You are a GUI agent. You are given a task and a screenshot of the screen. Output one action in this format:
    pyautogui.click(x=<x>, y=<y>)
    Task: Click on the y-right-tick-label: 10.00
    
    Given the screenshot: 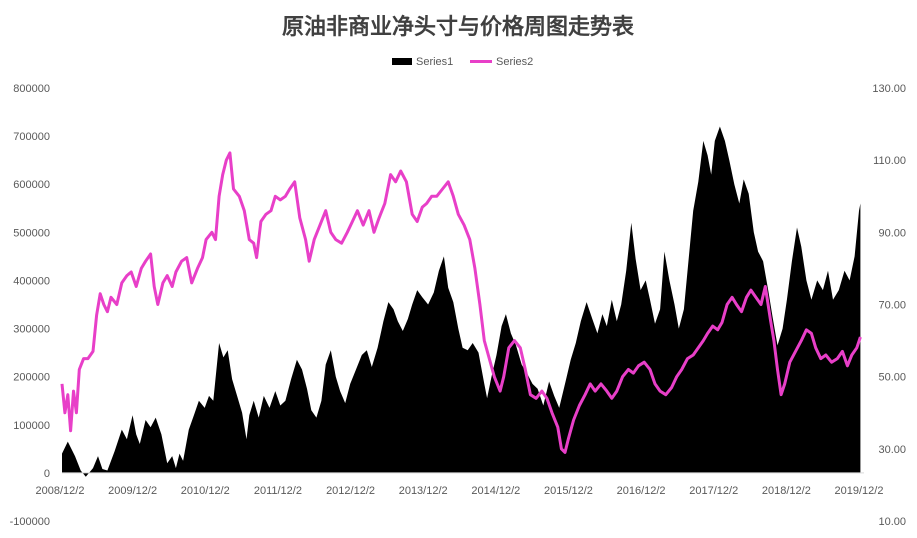 What is the action you would take?
    pyautogui.click(x=892, y=522)
    